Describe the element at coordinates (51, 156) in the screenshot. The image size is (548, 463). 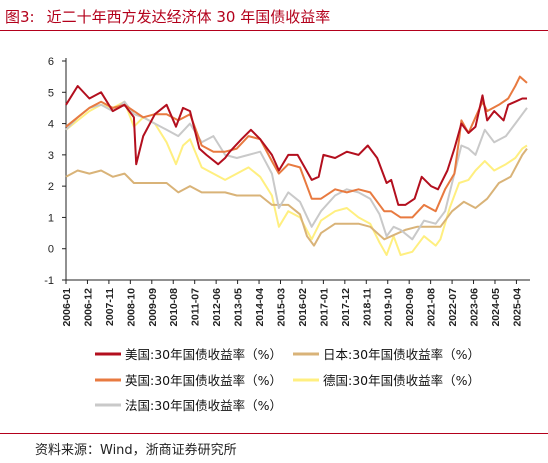
I see `y-tick-label: 3` at that location.